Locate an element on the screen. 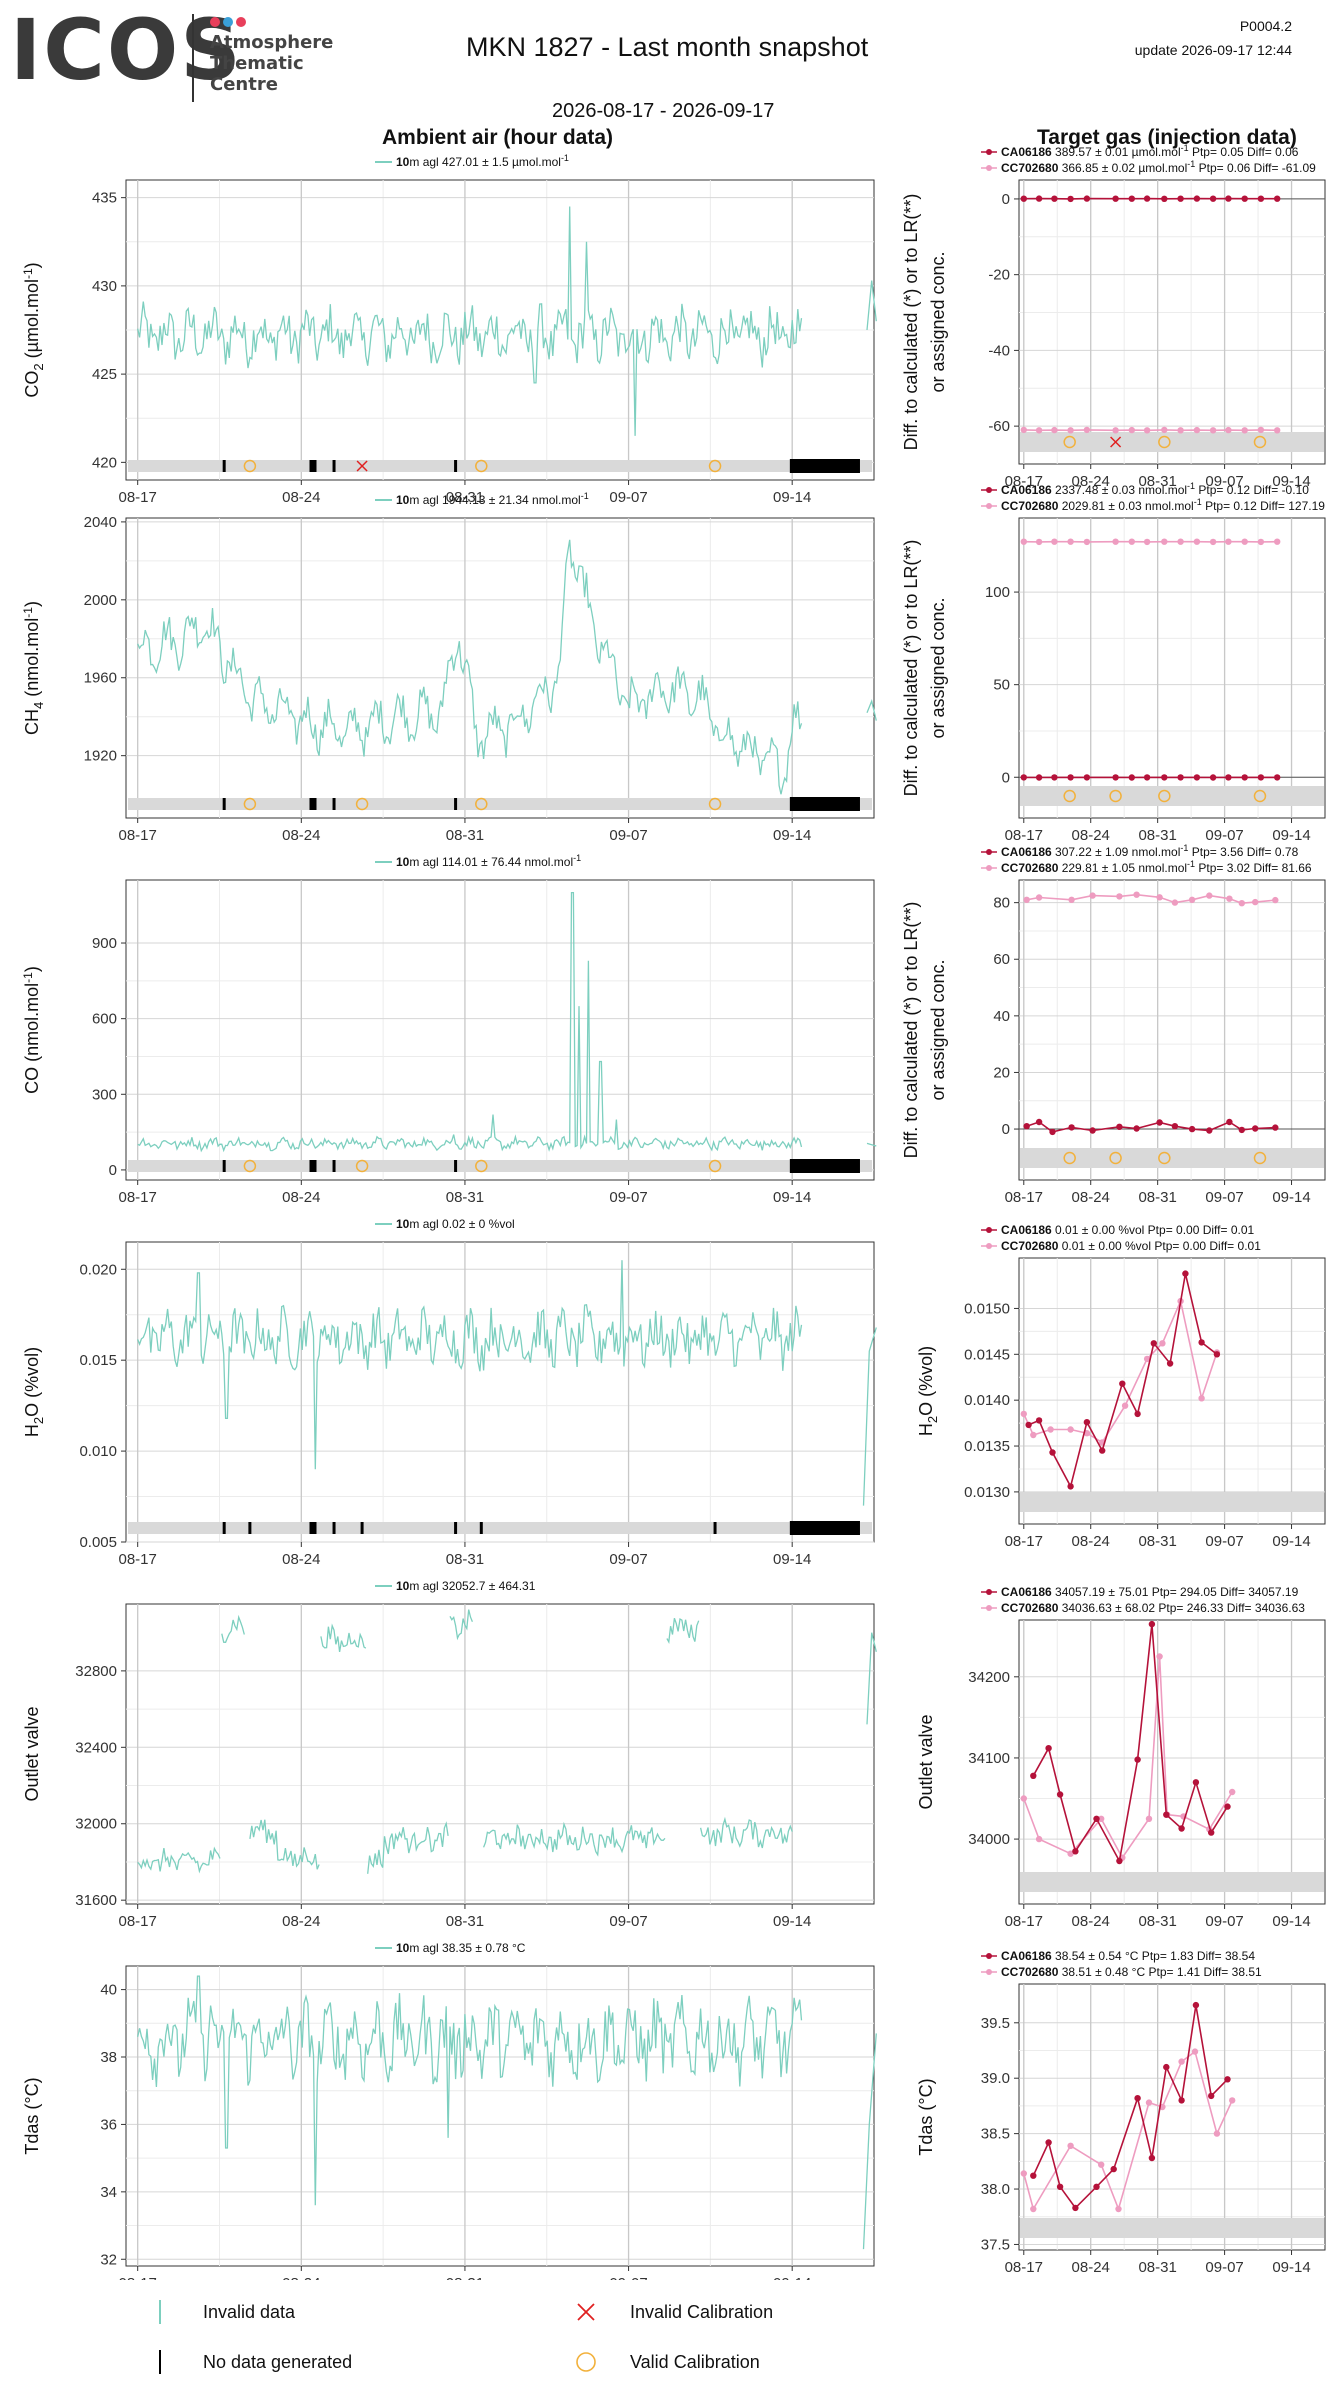  ambient-h2o-ytick-label: 0.020 is located at coordinates (98, 1269).